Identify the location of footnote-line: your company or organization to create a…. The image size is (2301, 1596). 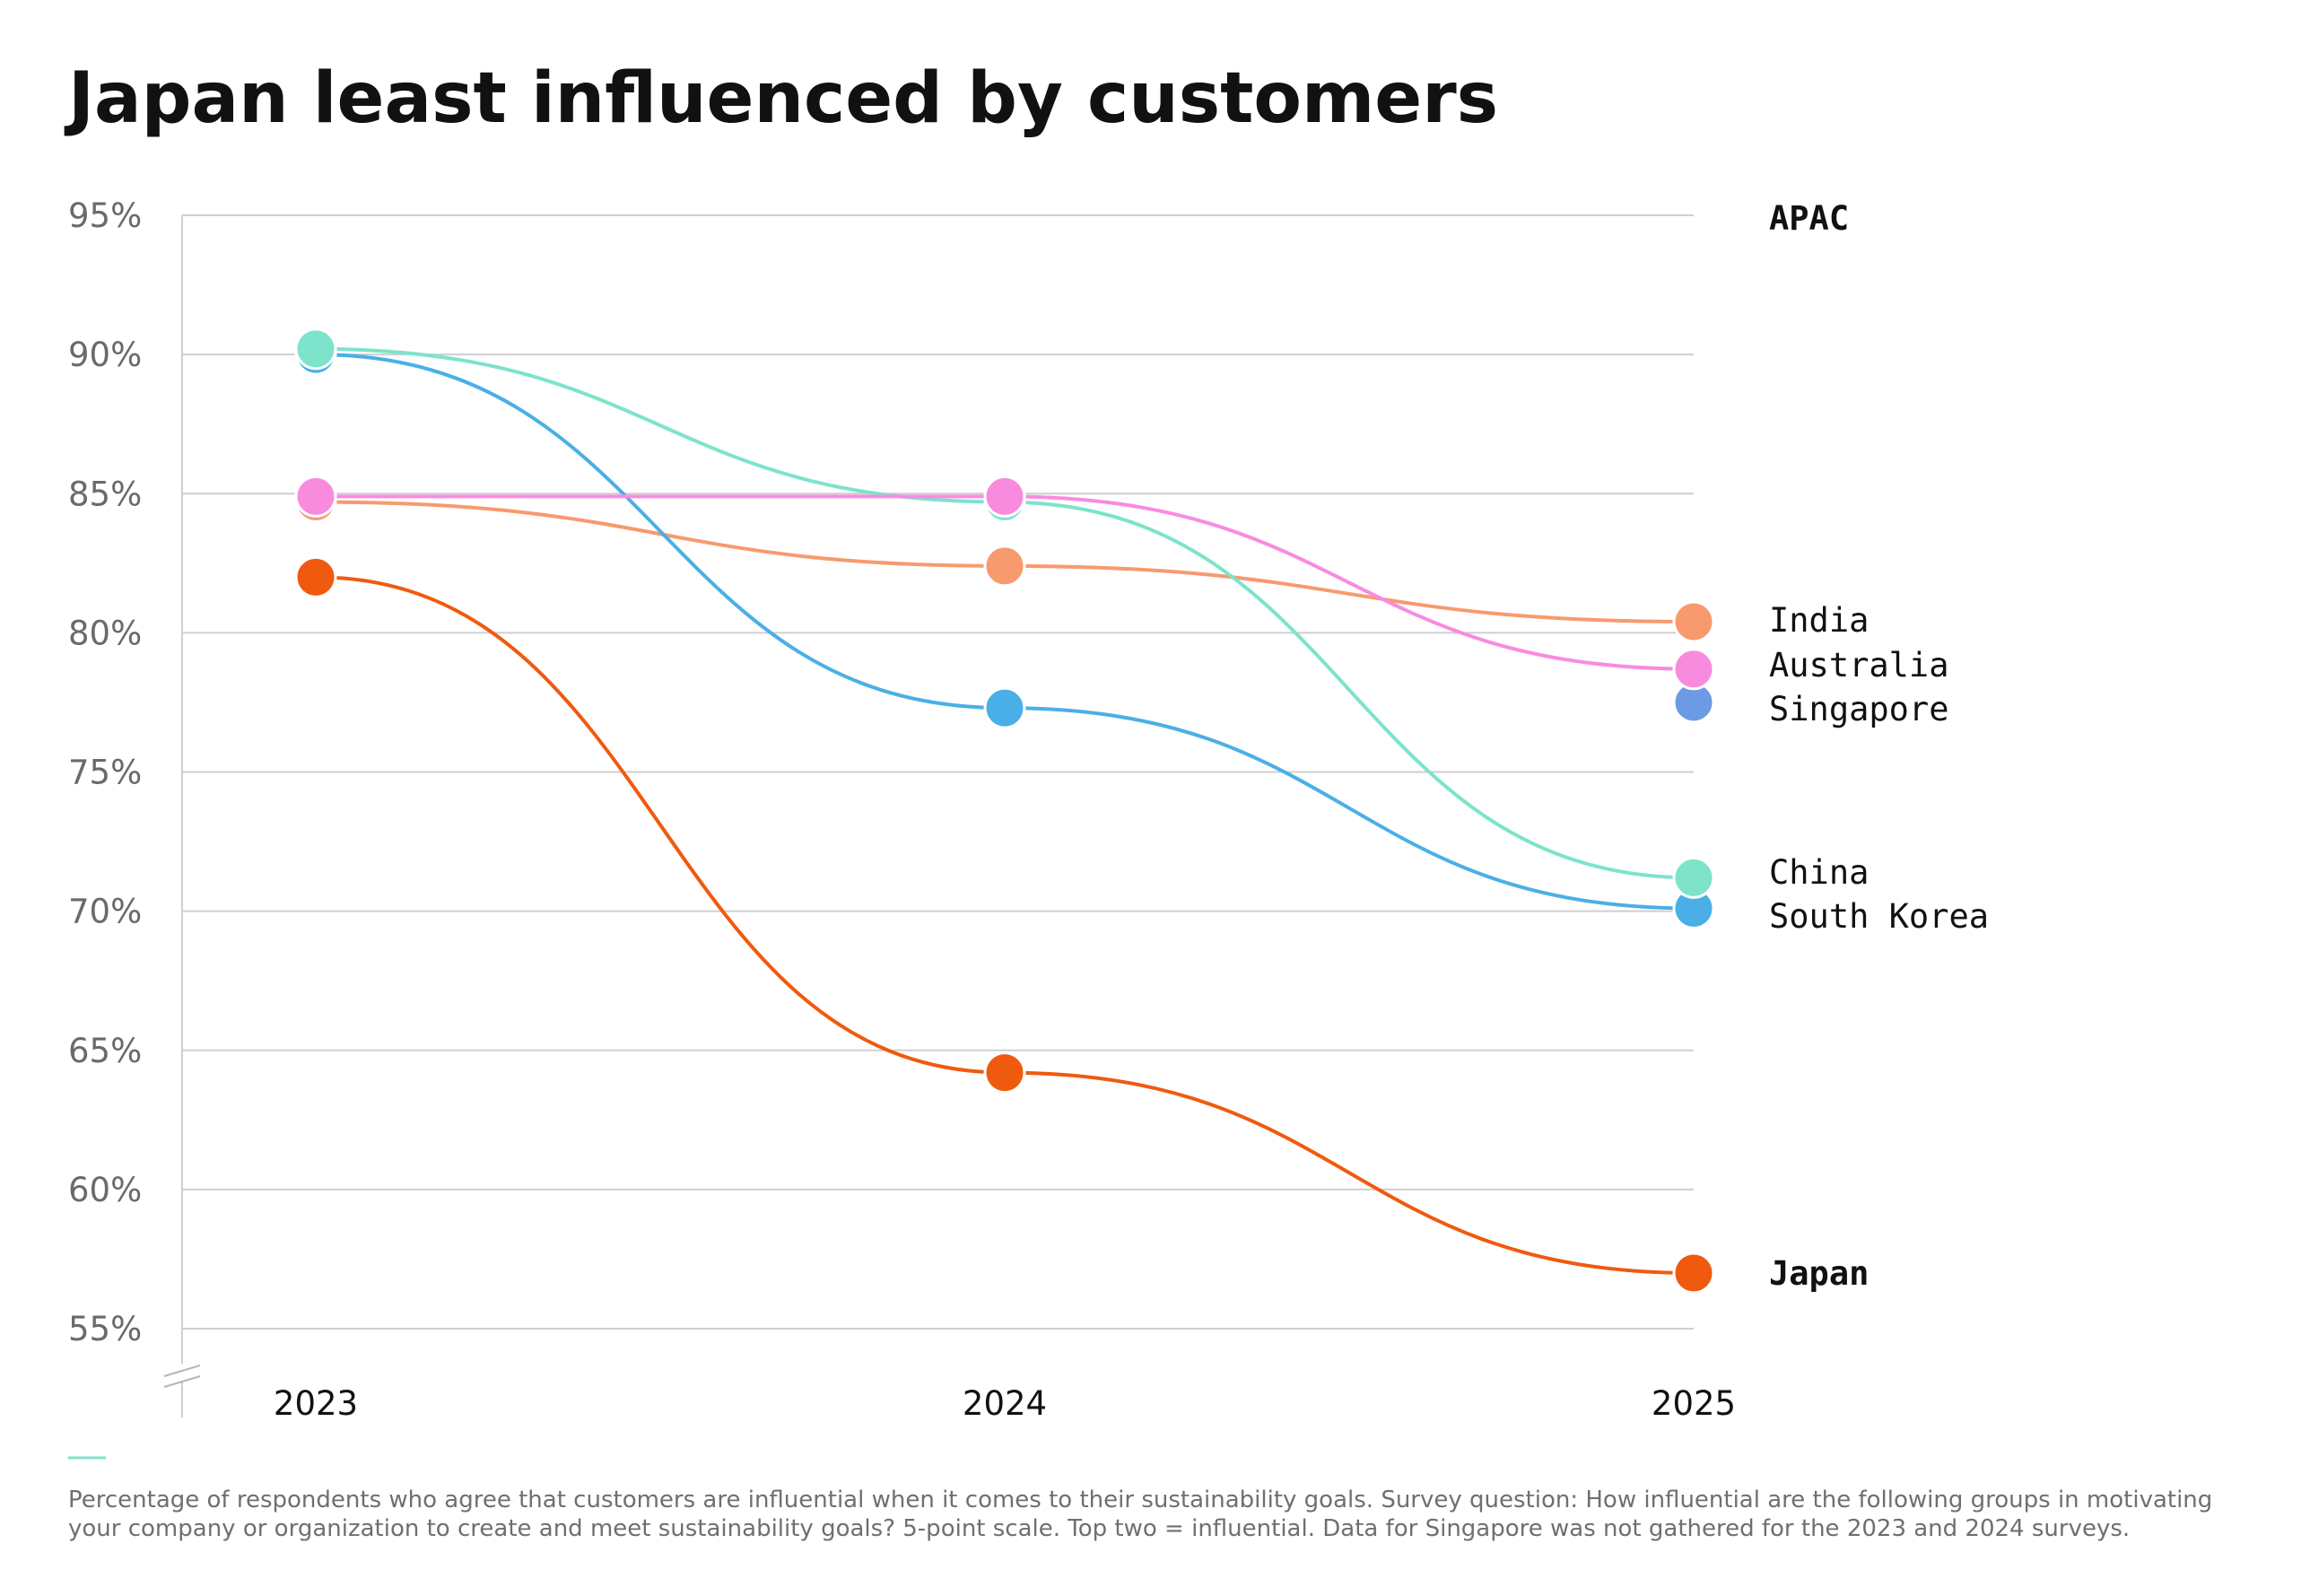
(1099, 1528).